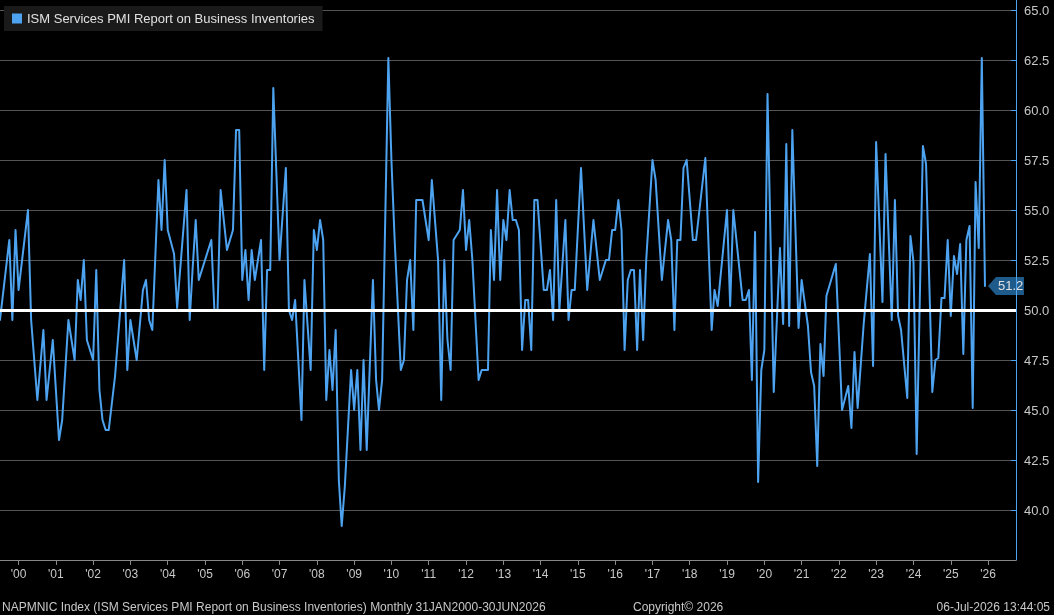 The height and width of the screenshot is (615, 1054). What do you see at coordinates (354, 574) in the screenshot?
I see `x-tick-label: '09` at bounding box center [354, 574].